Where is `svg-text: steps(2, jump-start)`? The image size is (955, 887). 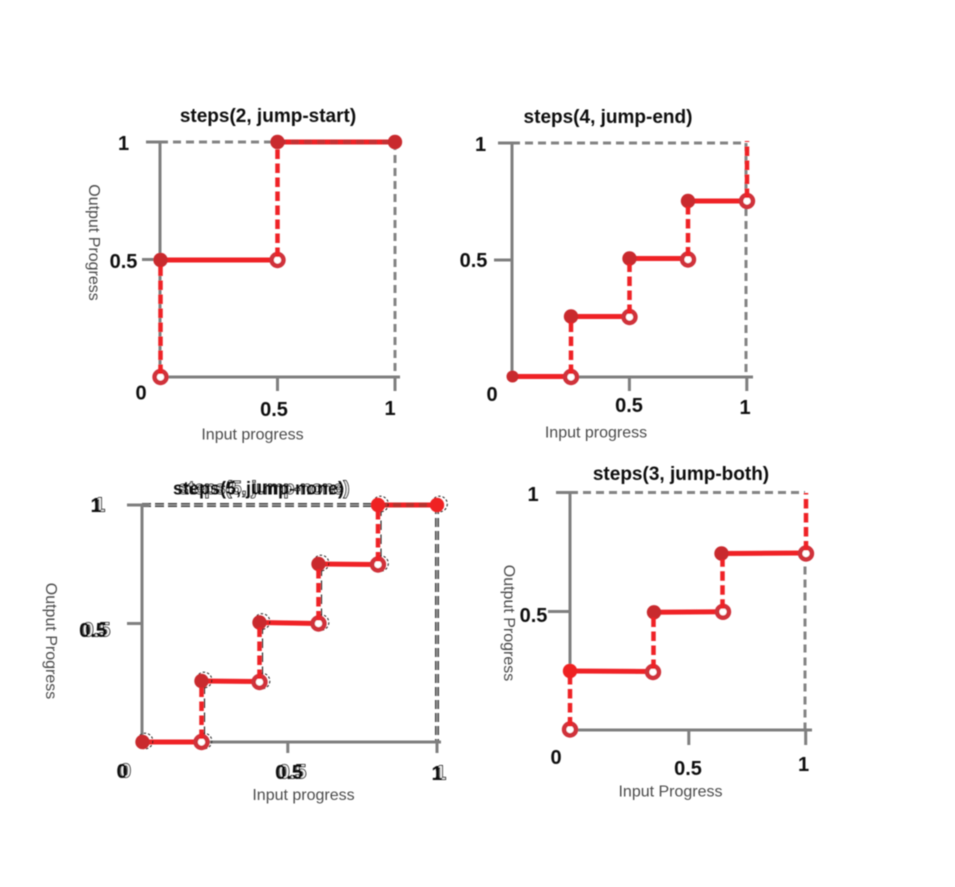 svg-text: steps(2, jump-start) is located at coordinates (268, 116).